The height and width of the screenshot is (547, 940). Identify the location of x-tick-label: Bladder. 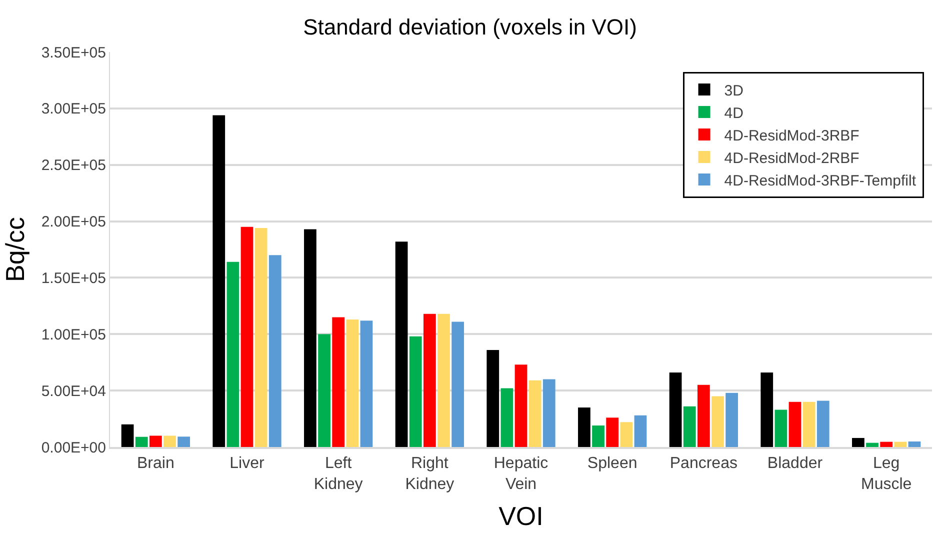
(795, 463).